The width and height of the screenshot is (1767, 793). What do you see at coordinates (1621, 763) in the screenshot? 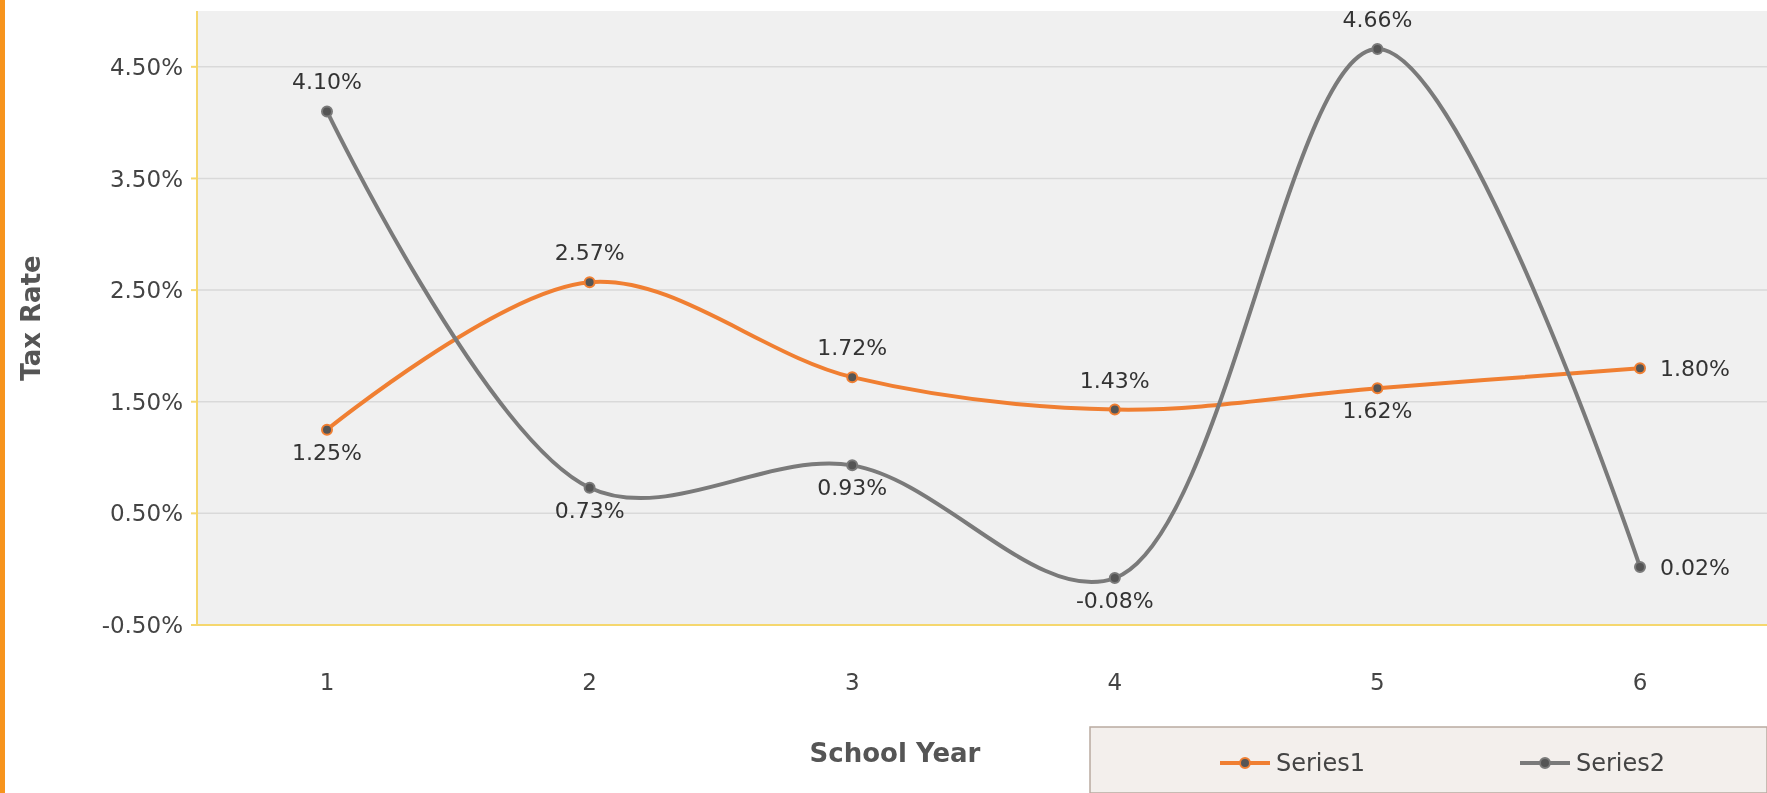
I see `legend-label: Series2` at bounding box center [1621, 763].